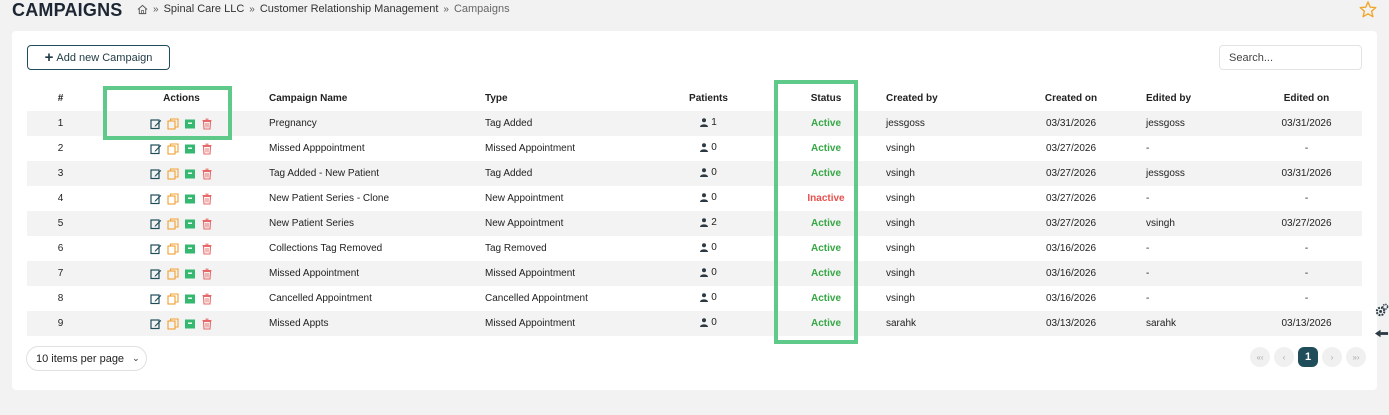 The height and width of the screenshot is (415, 1389). I want to click on patients-cell: 2, so click(708, 223).